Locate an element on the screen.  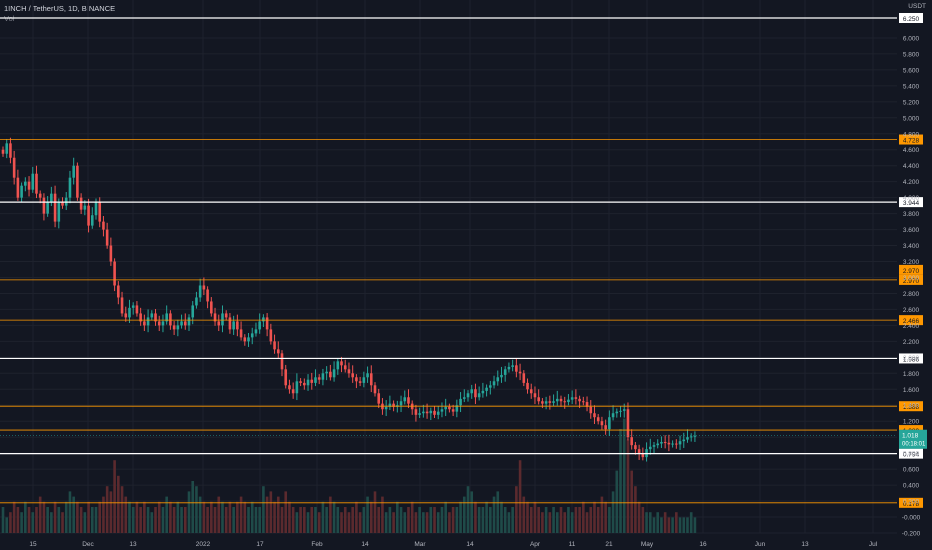
x-tick-label: Apr is located at coordinates (535, 544).